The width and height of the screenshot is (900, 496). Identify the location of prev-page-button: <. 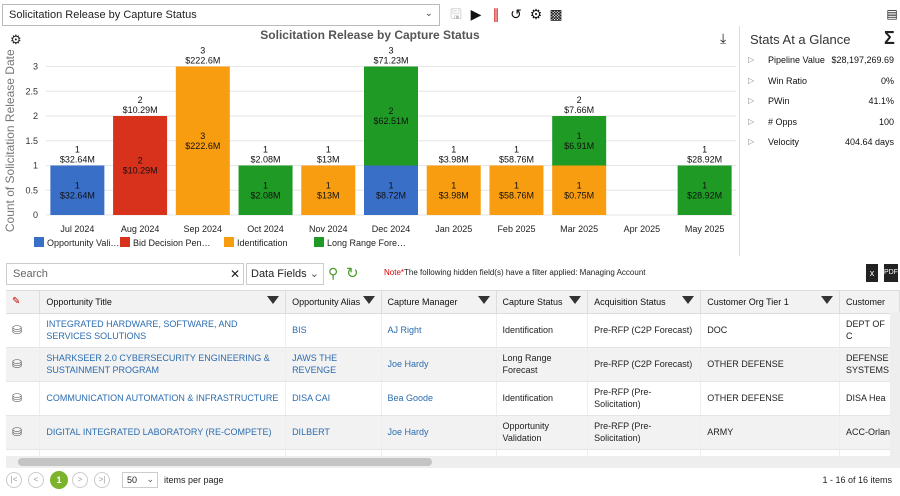
(36, 480).